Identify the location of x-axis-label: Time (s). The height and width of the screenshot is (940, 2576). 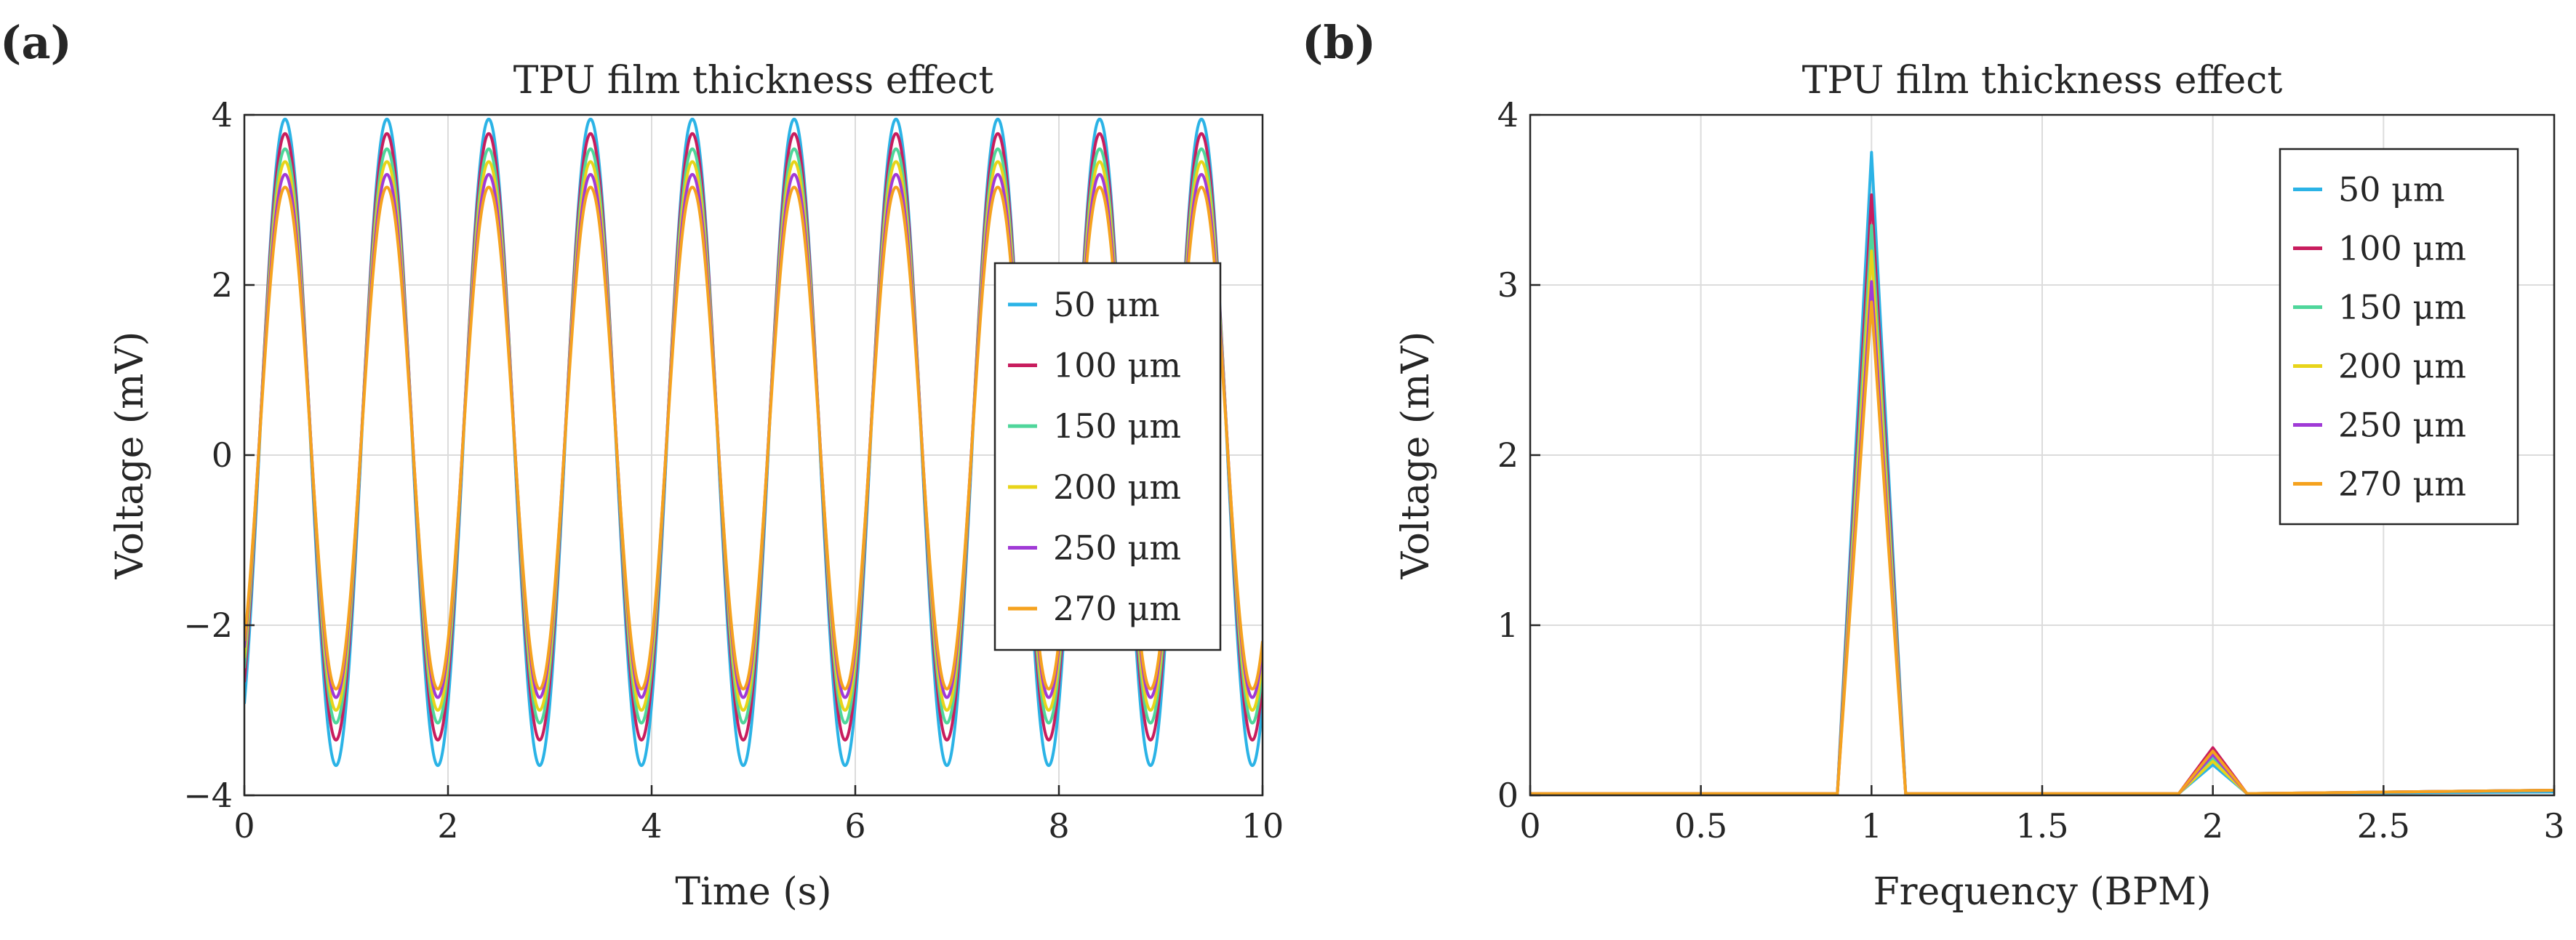
(753, 892).